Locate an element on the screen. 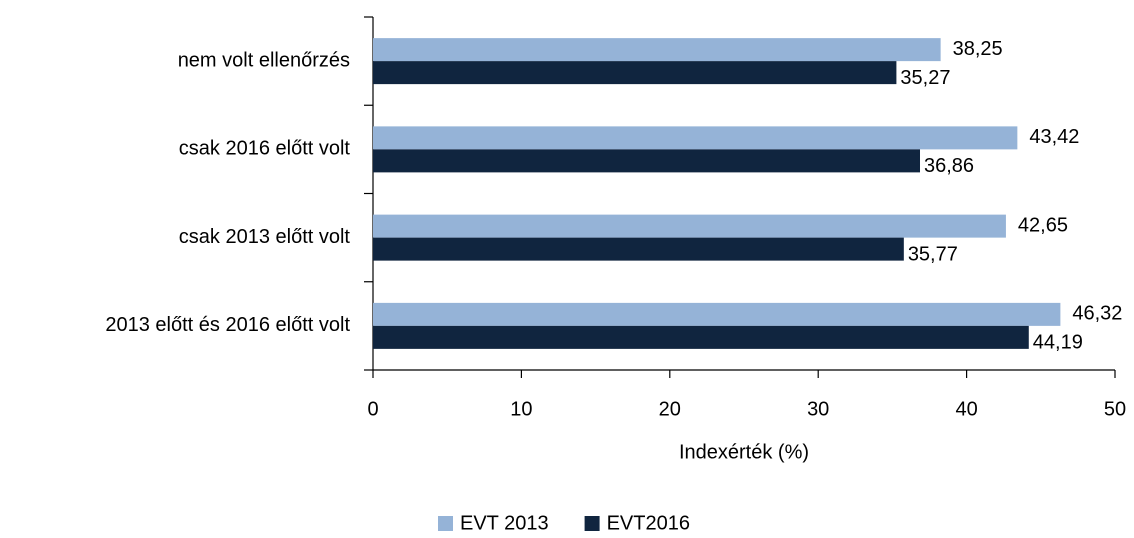 This screenshot has height=538, width=1134. value-label: 43,42 is located at coordinates (1054, 137).